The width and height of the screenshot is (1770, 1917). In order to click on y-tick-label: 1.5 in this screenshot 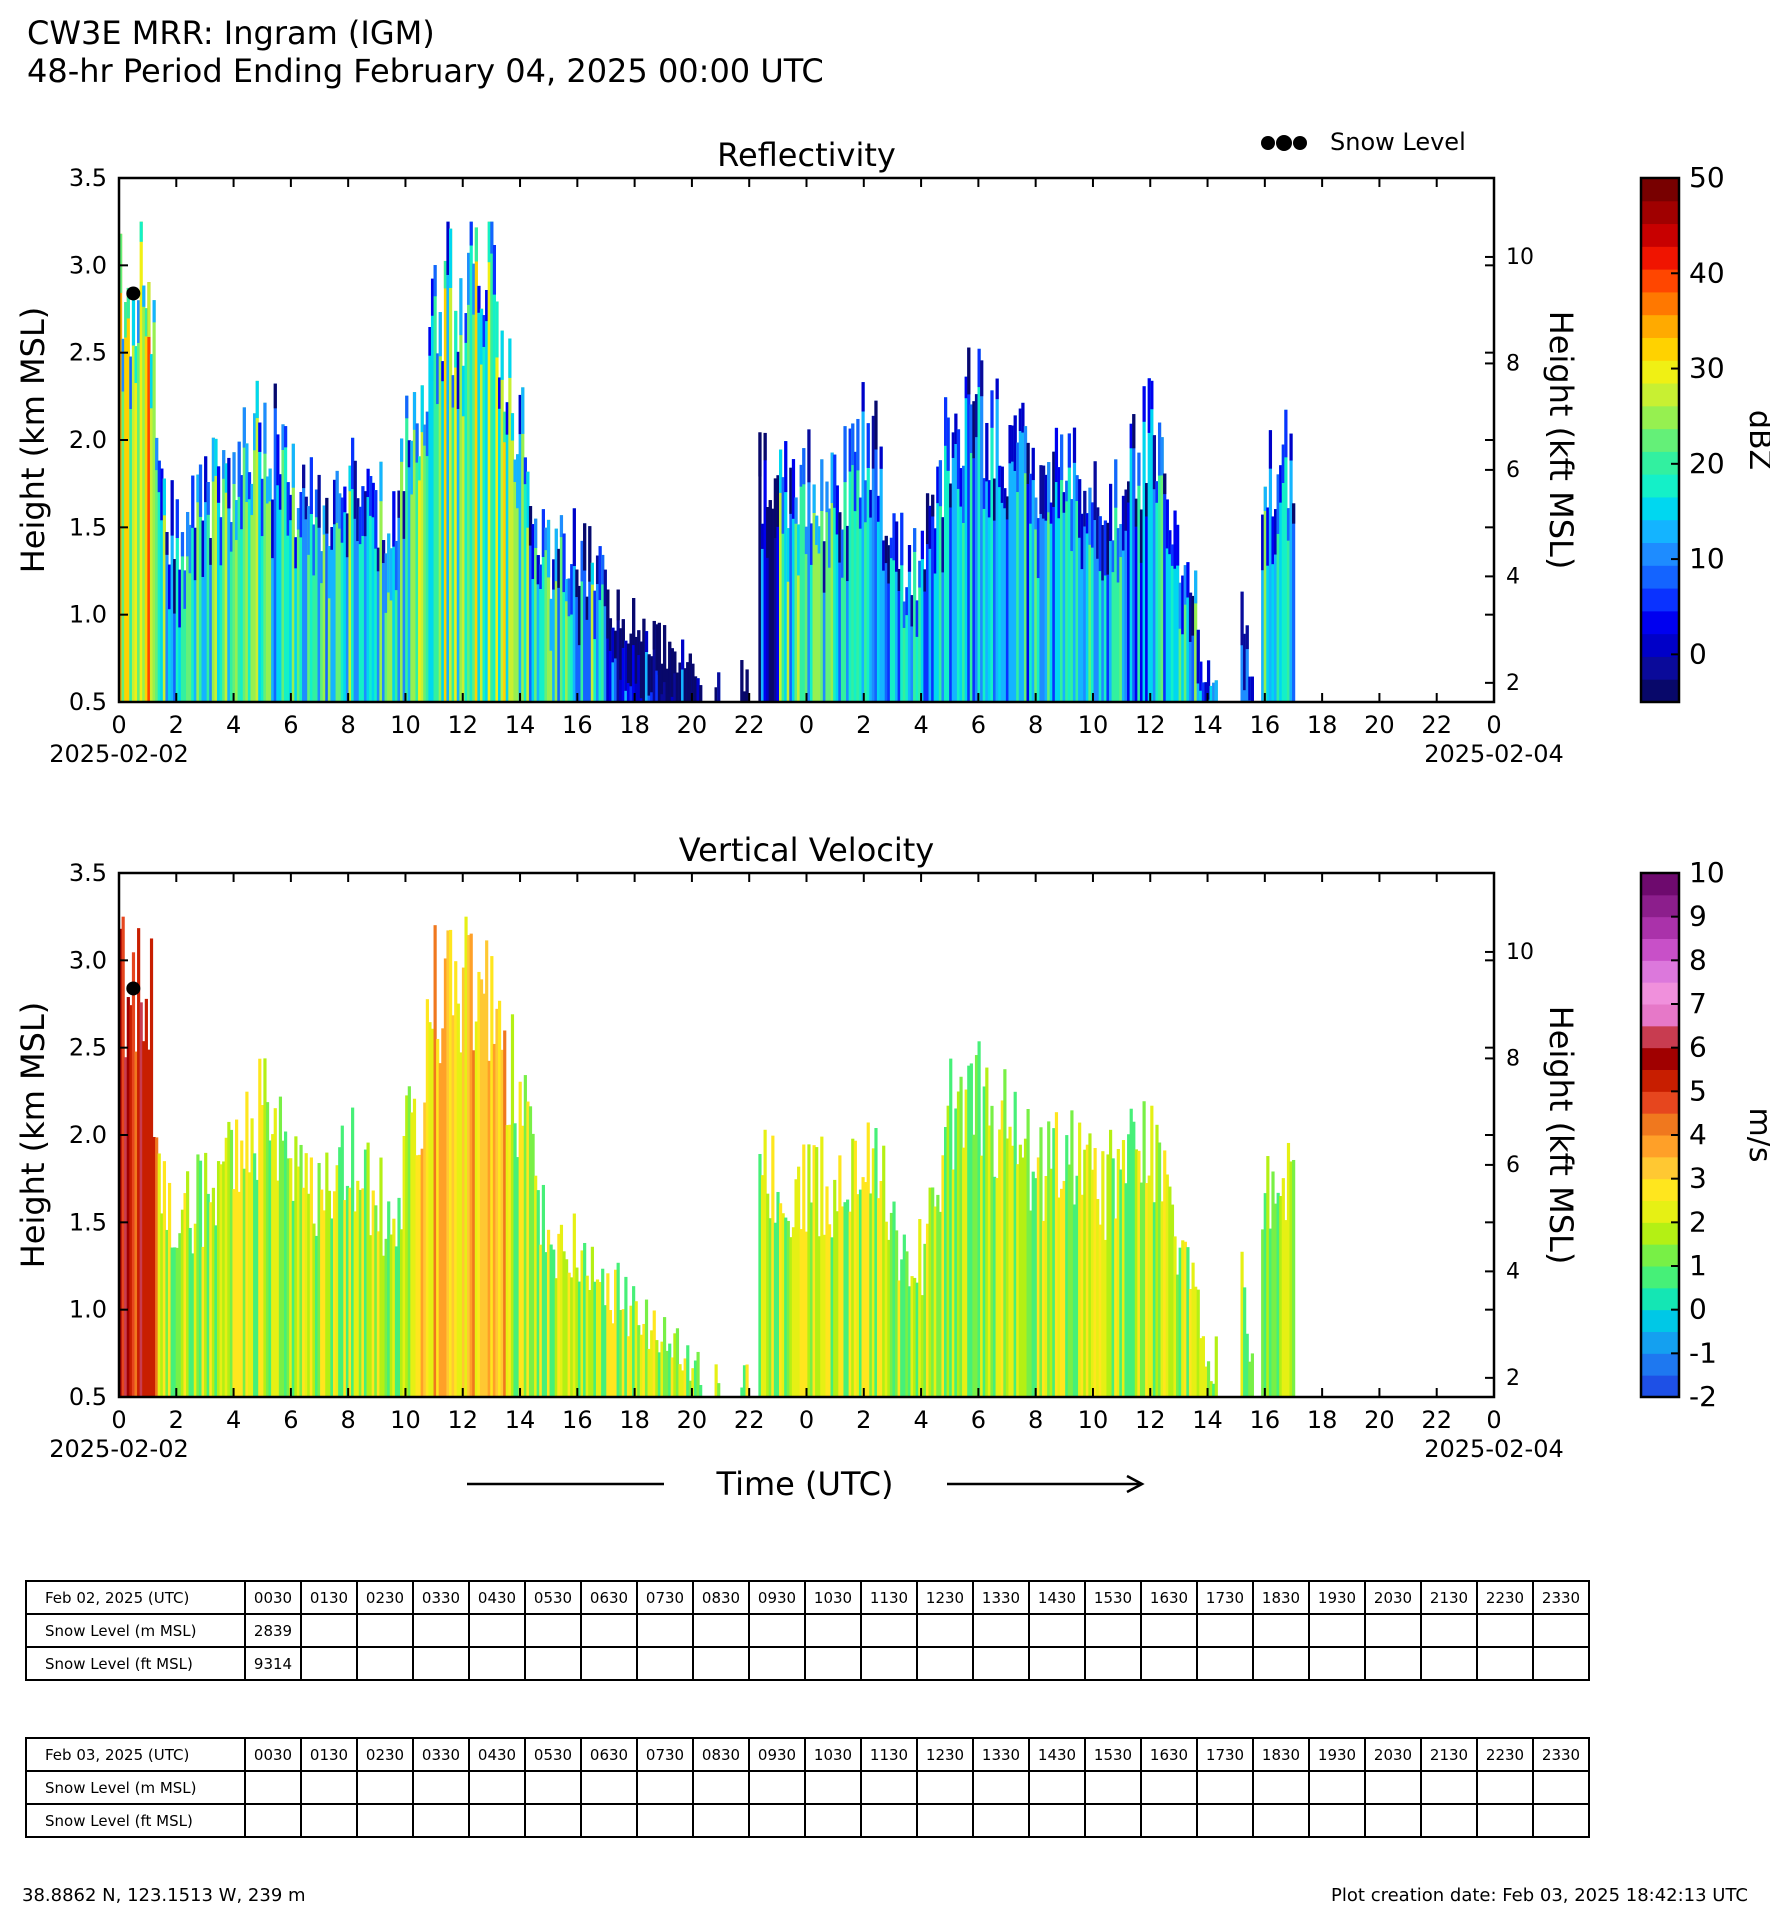, I will do `click(88, 527)`.